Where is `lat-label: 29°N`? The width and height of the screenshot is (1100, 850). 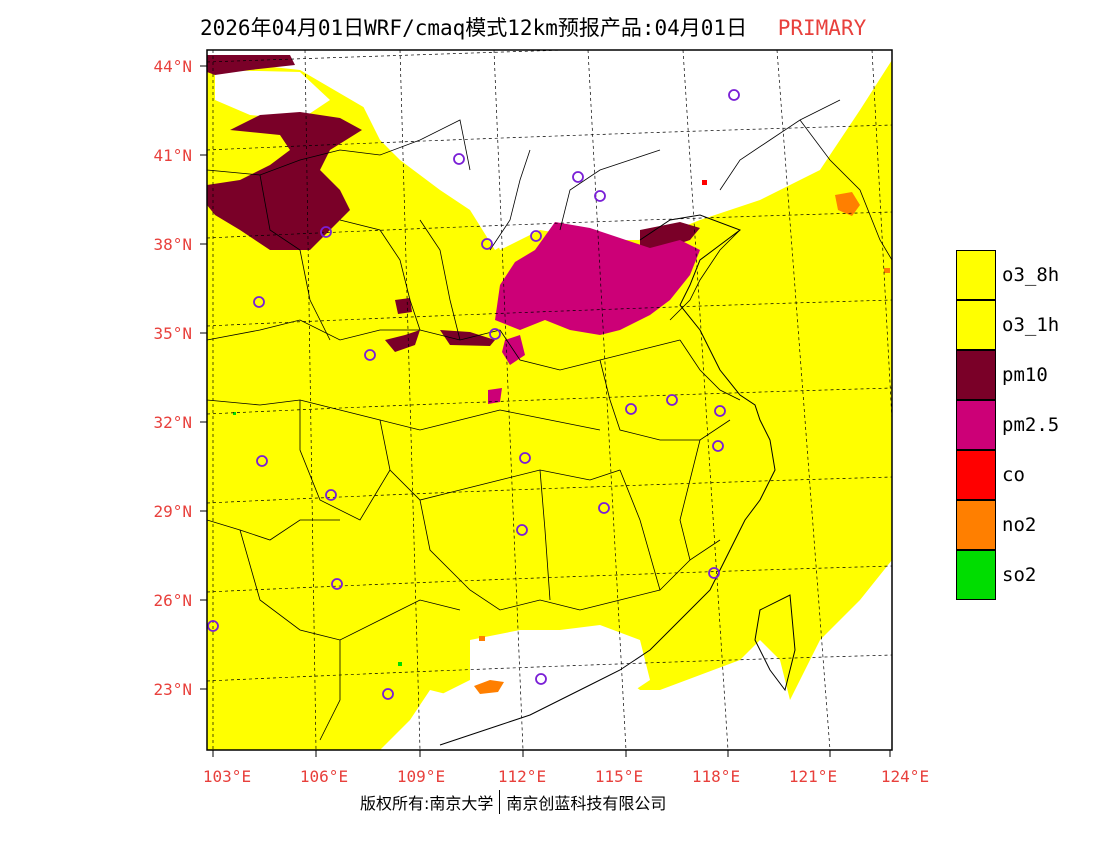 lat-label: 29°N is located at coordinates (172, 511).